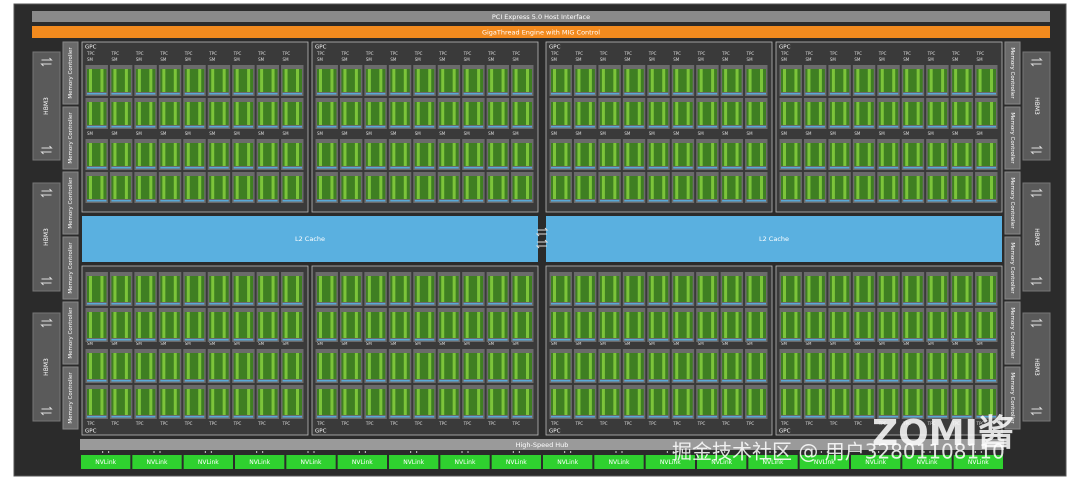 The image size is (1080, 481). I want to click on nvlink-arrow-icon, so click(260, 452).